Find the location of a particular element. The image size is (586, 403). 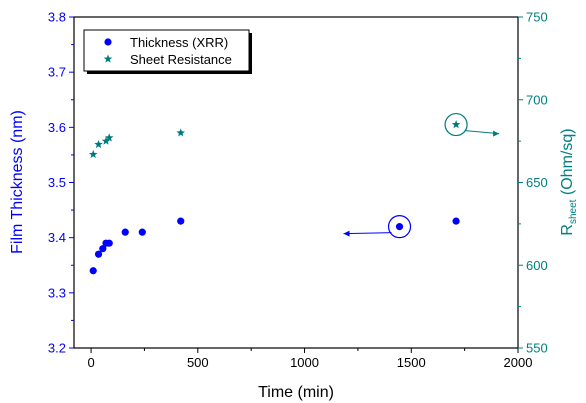

x-tick-label: 2000 is located at coordinates (518, 362).